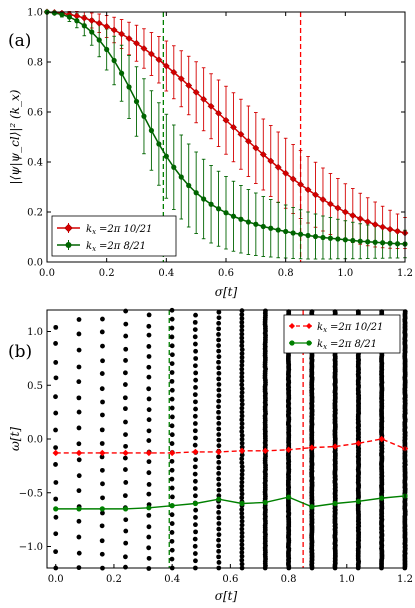 The image size is (415, 608). What do you see at coordinates (114, 579) in the screenshot?
I see `panel-b-xtick-label: 0.2` at bounding box center [114, 579].